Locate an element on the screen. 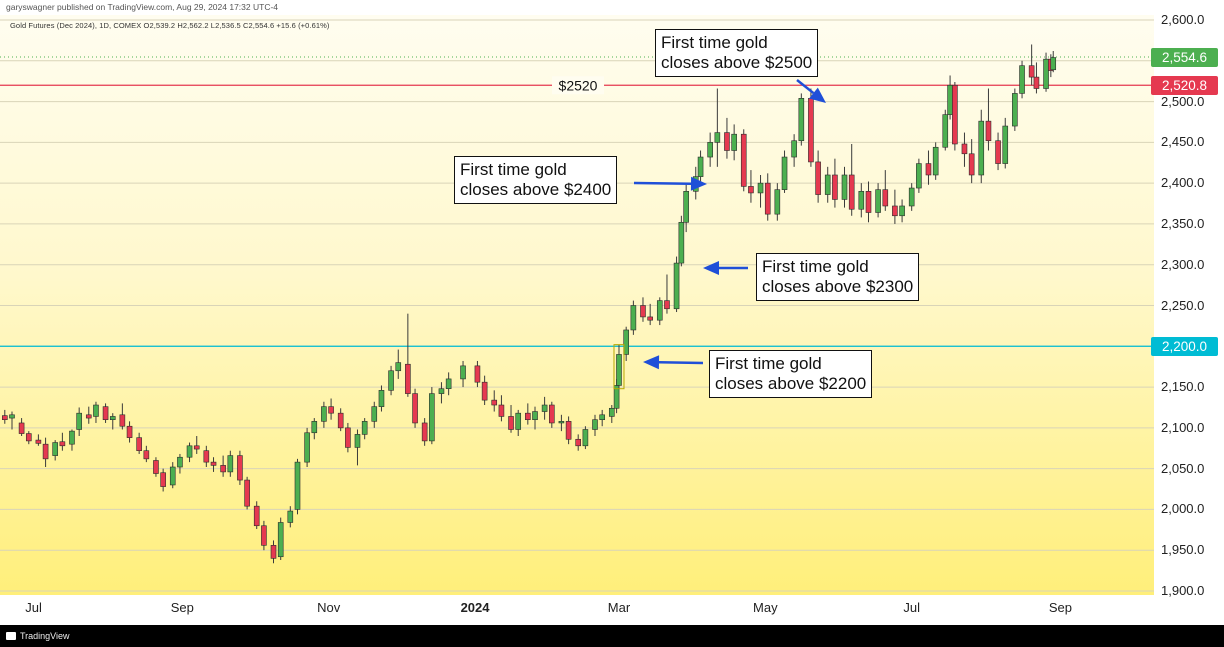 This screenshot has width=1224, height=647. price-axis is located at coordinates (1189, 305).